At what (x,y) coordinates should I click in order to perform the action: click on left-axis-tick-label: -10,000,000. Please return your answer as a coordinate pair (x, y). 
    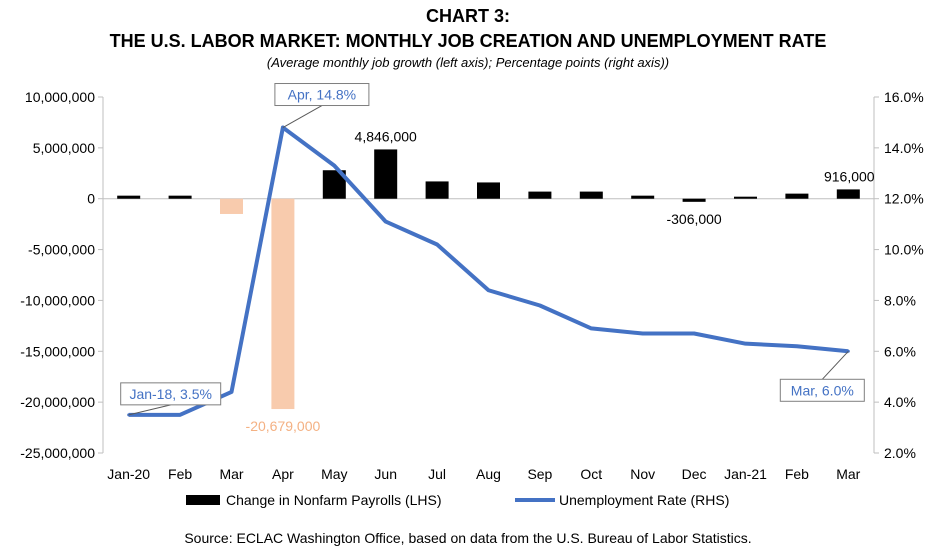
    Looking at the image, I should click on (57, 300).